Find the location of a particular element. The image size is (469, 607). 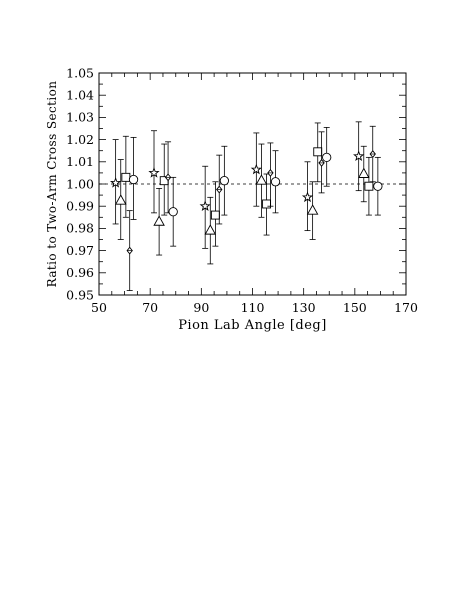

x-axis-label: Pion Lab Angle [deg] is located at coordinates (252, 325).